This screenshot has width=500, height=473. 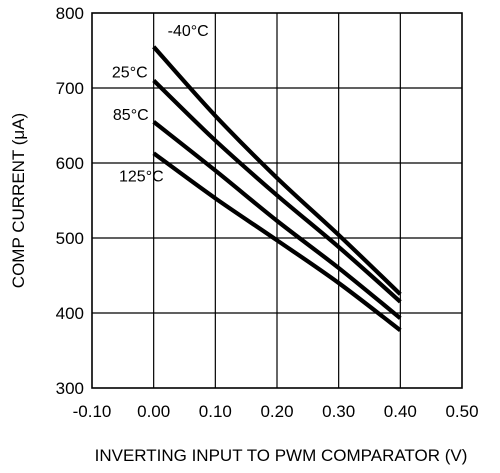 What do you see at coordinates (400, 411) in the screenshot?
I see `x-tick-label: 0.40` at bounding box center [400, 411].